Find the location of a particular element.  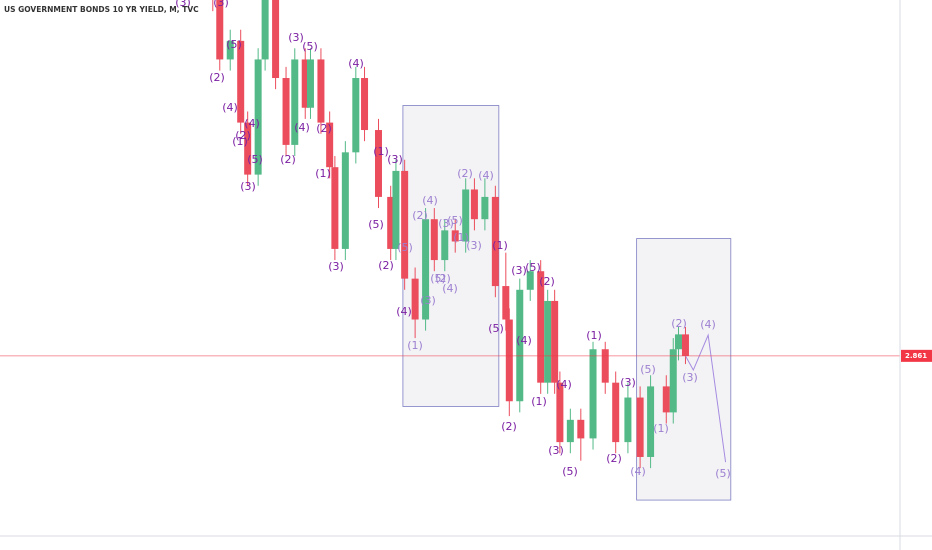

axes: 2.861 is located at coordinates (916, 355).